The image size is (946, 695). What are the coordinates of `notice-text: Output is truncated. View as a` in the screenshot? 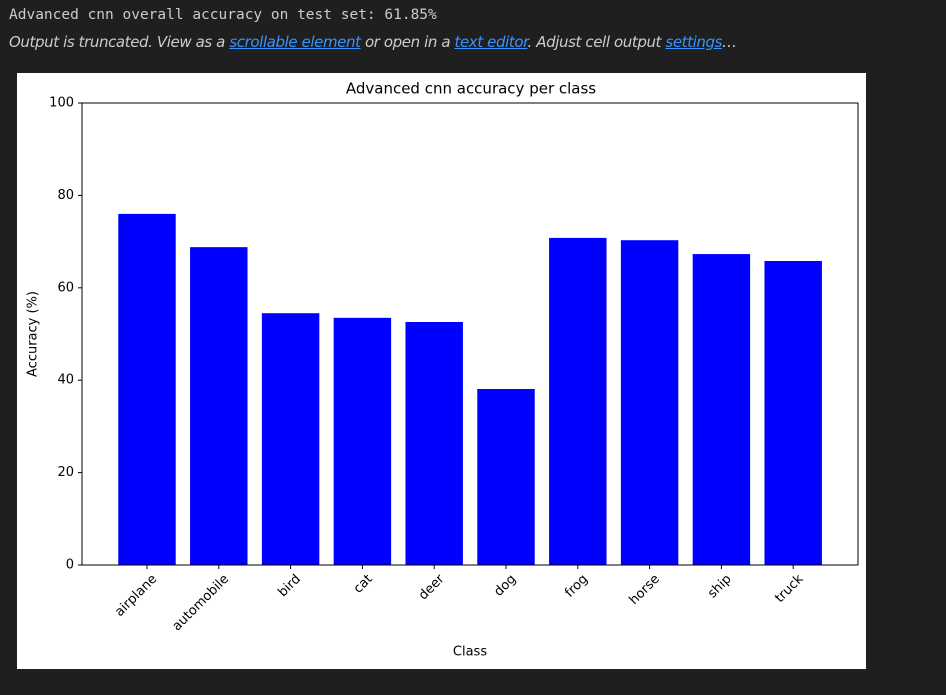 It's located at (119, 42).